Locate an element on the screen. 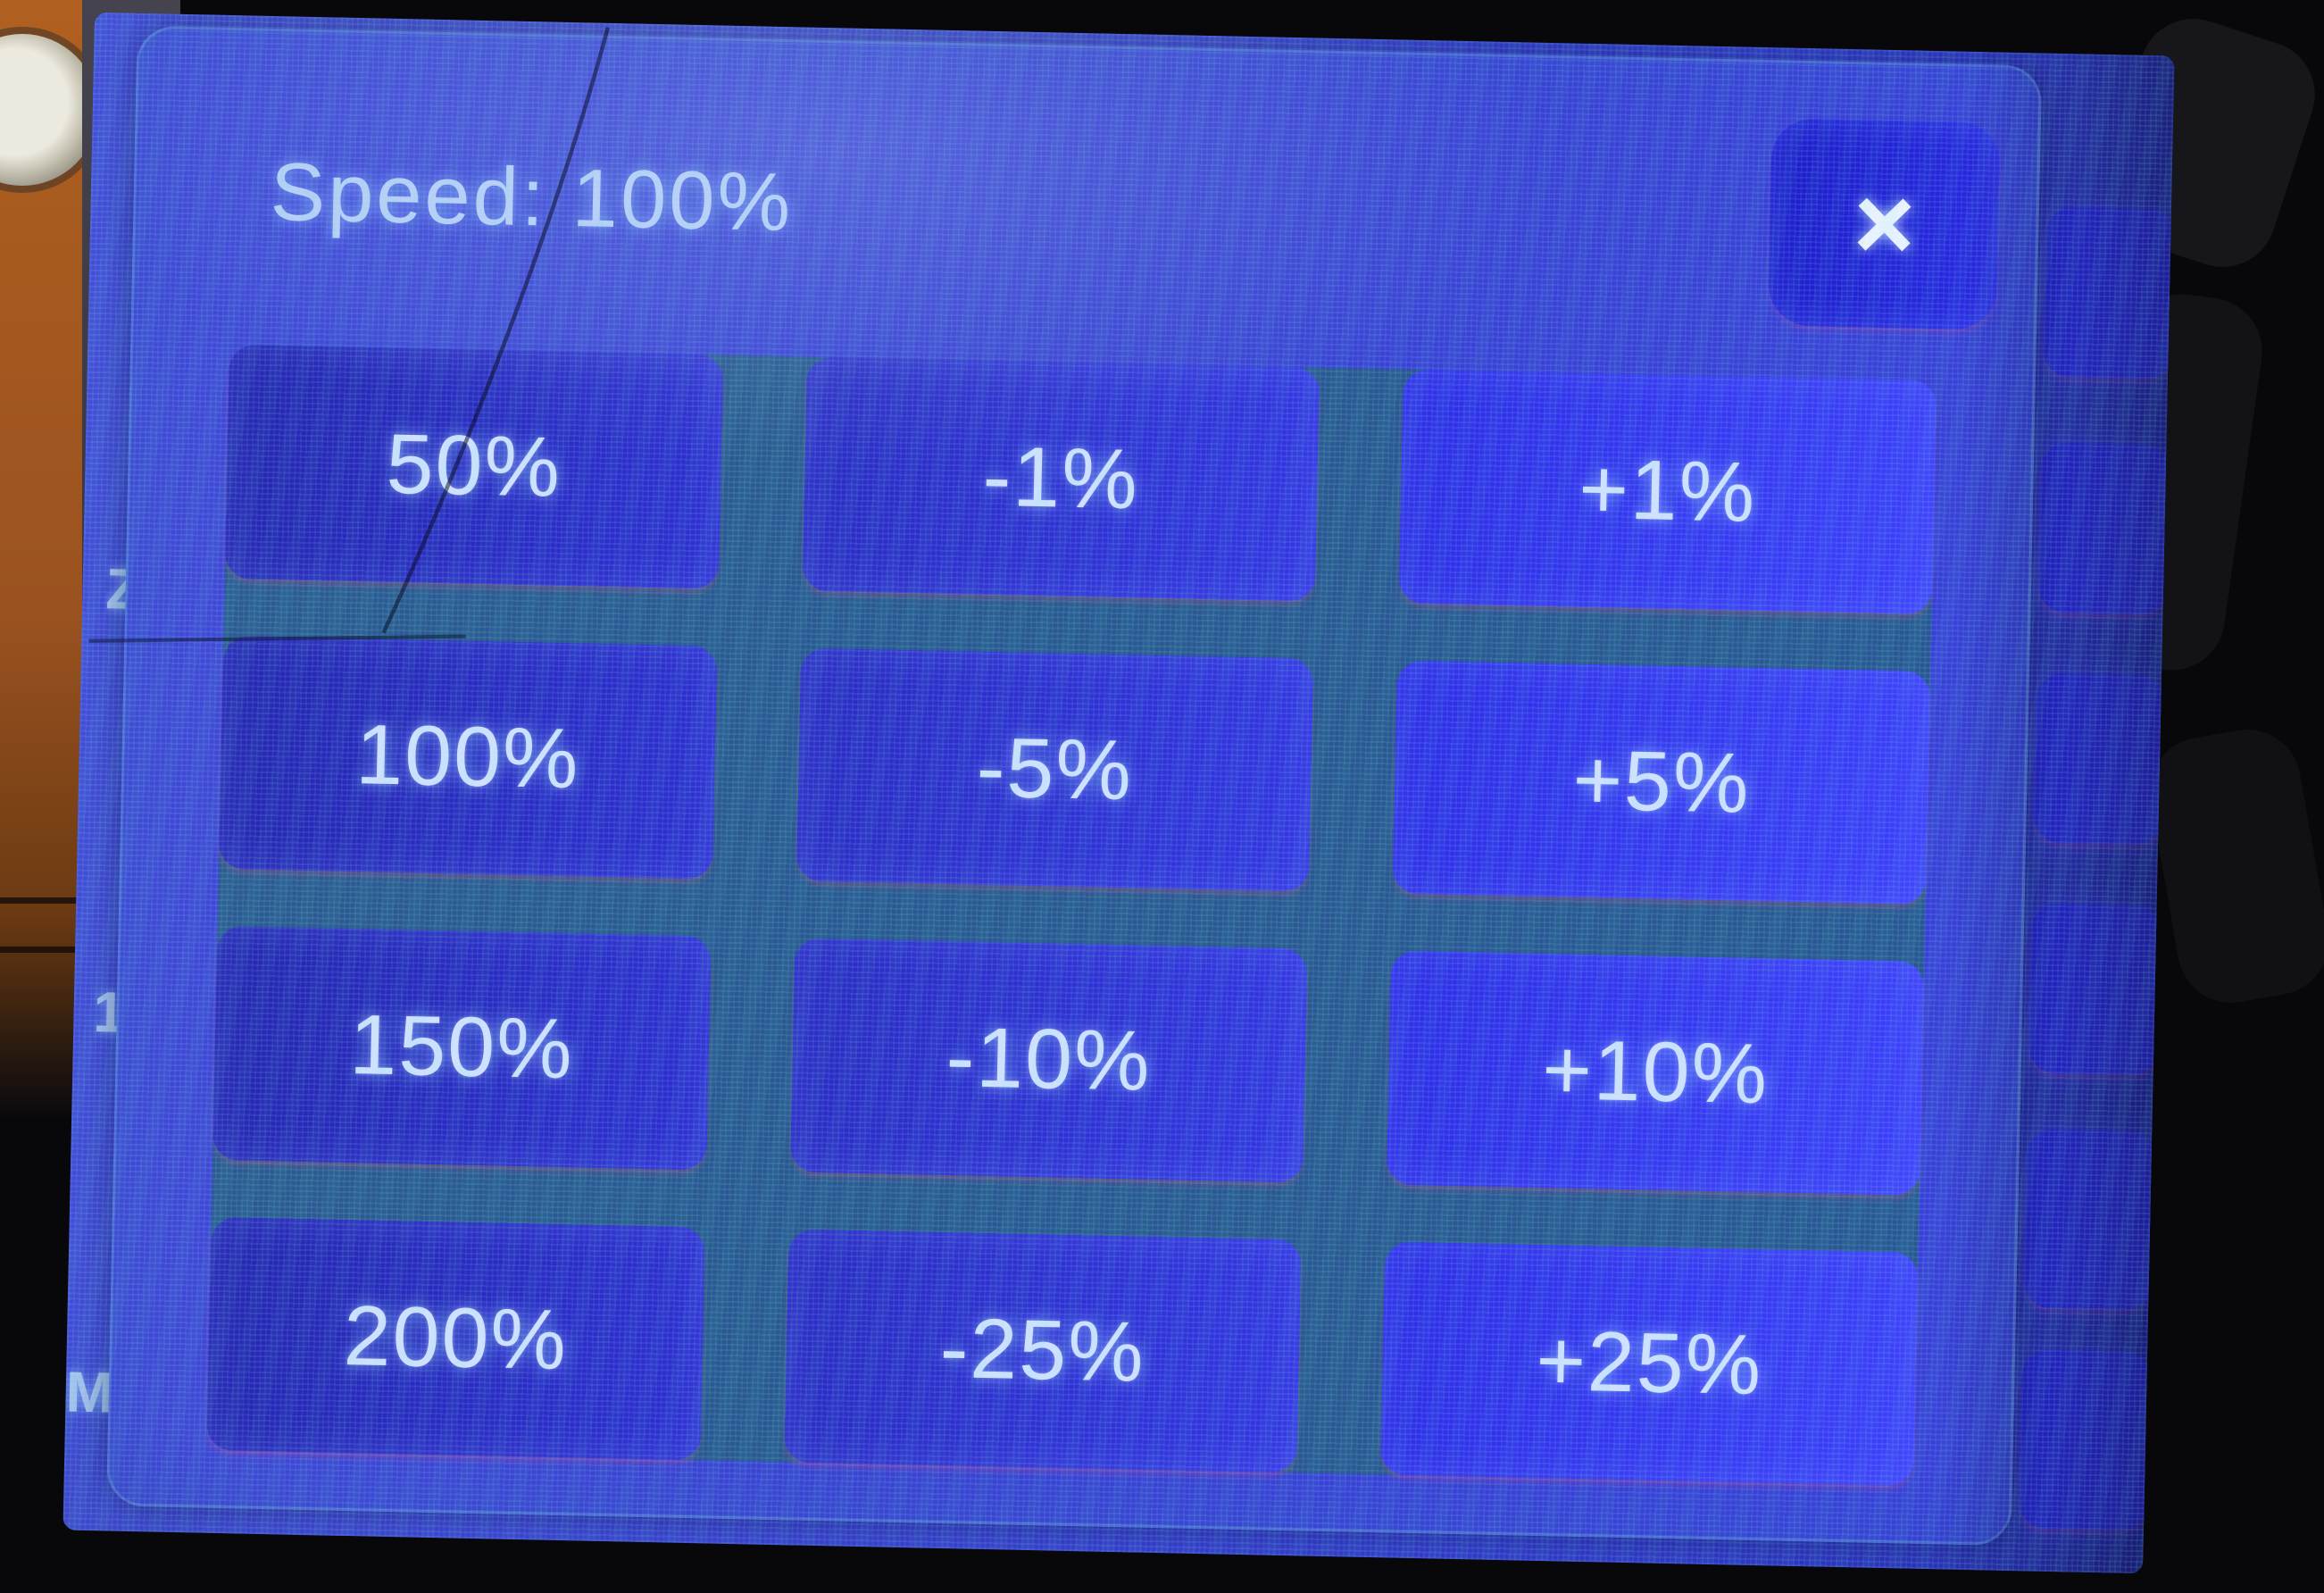 This screenshot has width=2324, height=1593. speed-button-plus-25: +25% is located at coordinates (1649, 1363).